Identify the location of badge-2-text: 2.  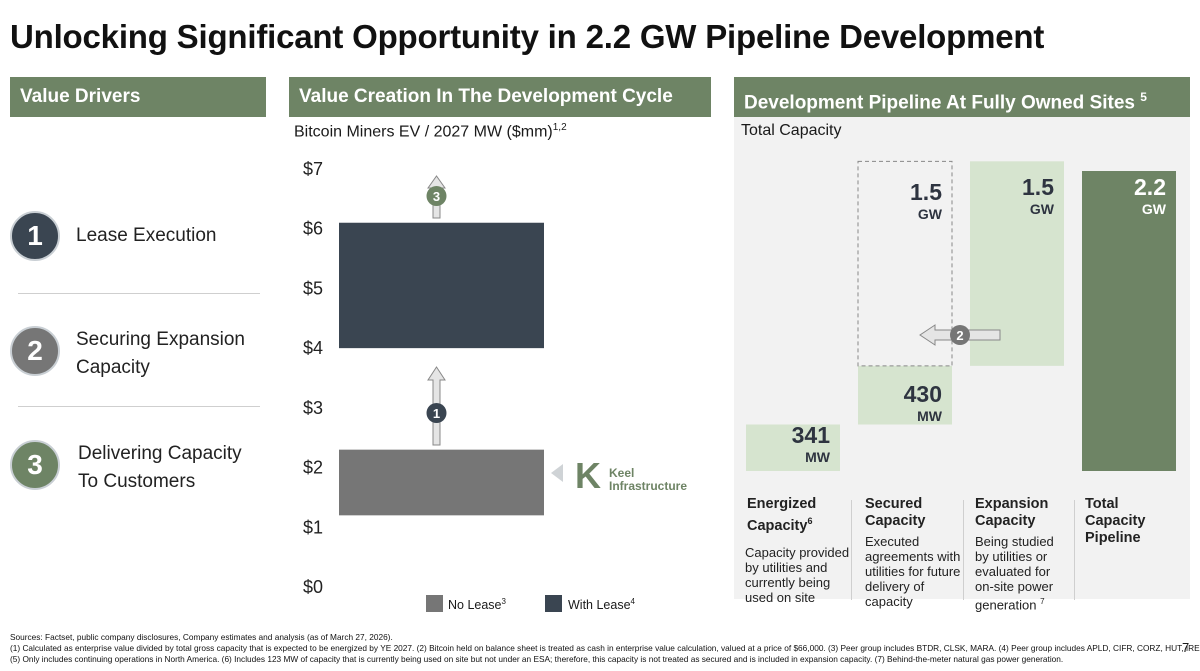
(959, 335).